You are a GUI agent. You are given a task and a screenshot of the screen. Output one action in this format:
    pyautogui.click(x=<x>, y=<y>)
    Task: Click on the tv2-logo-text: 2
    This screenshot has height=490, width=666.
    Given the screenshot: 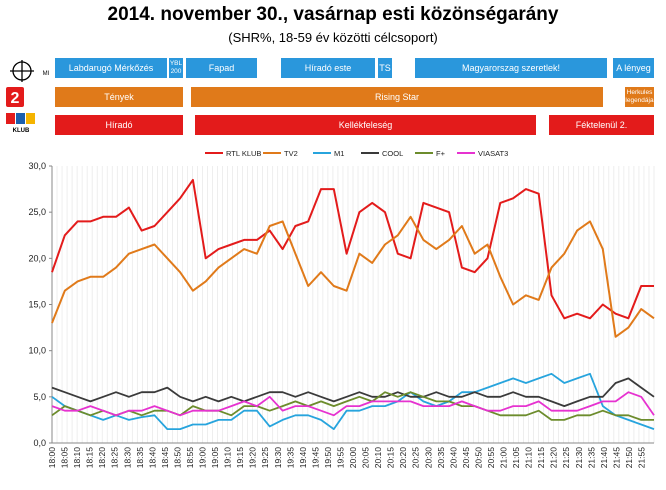 What is the action you would take?
    pyautogui.click(x=15, y=98)
    